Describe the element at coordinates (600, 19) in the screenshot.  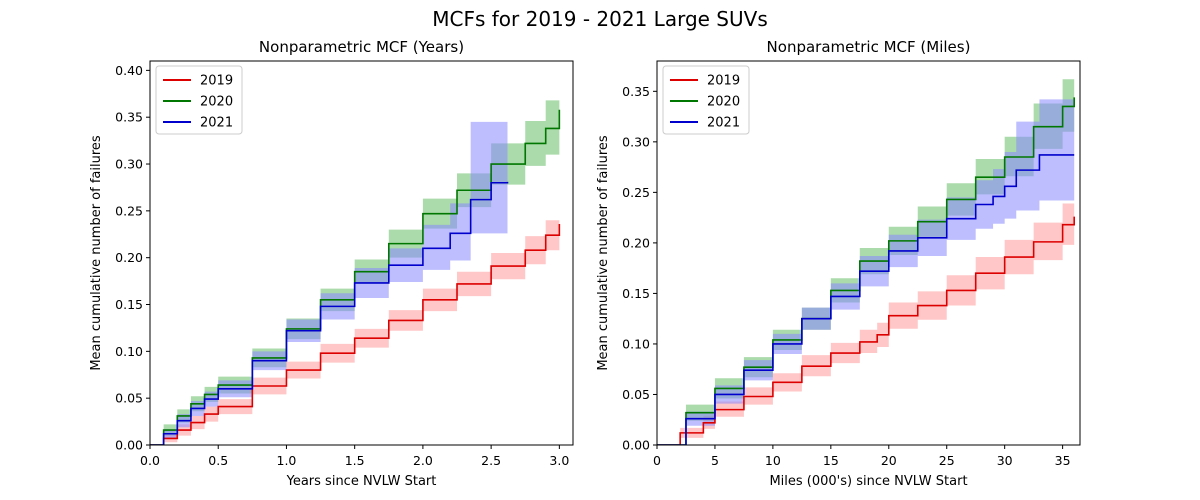
I see `figure-title: MCFs for 2019 - 2021 Large SUVs` at that location.